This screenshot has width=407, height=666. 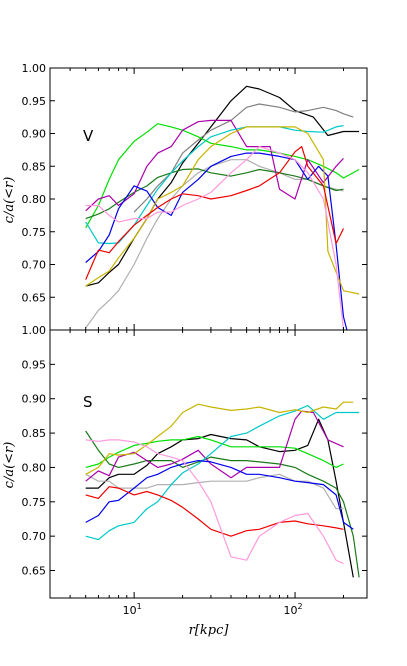 I want to click on x-tick-label: 10¹, so click(x=132, y=609).